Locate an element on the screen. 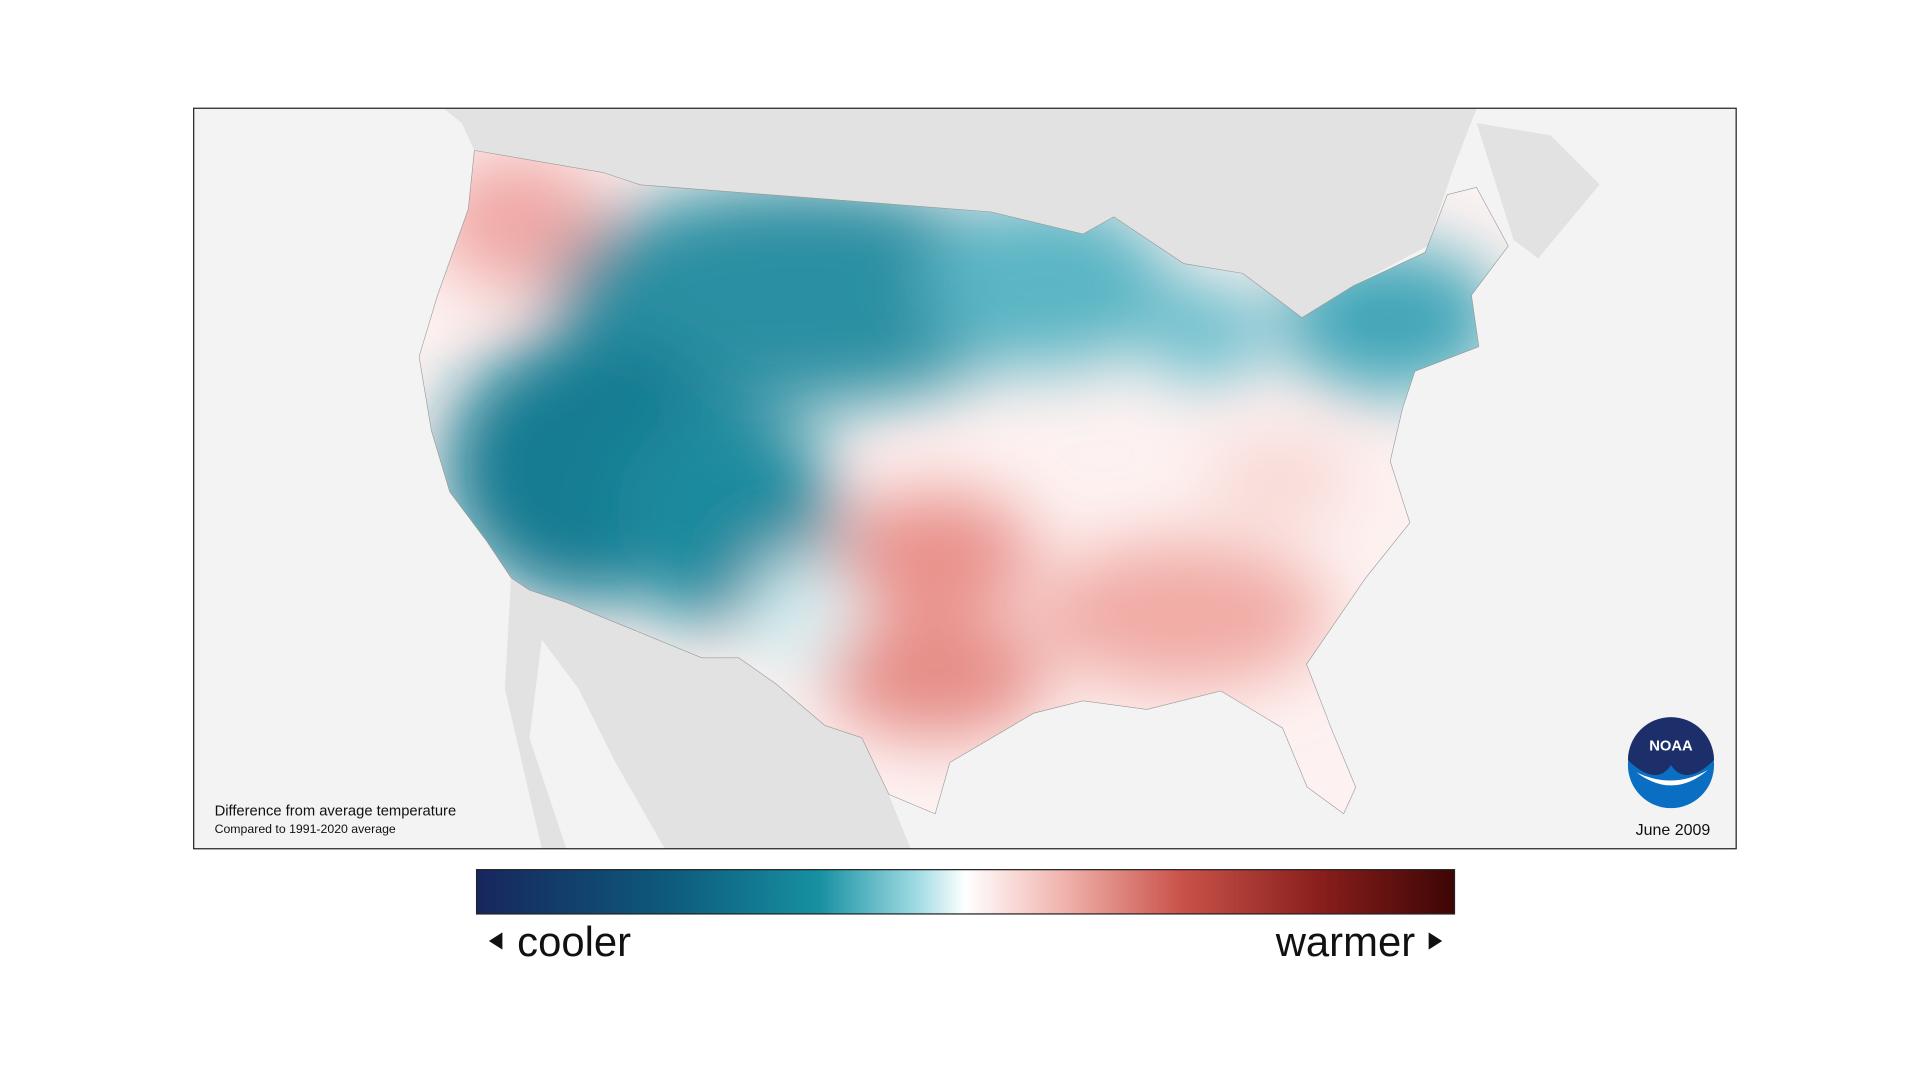 The height and width of the screenshot is (1080, 1920). caption-title: Difference from average temperature is located at coordinates (336, 812).